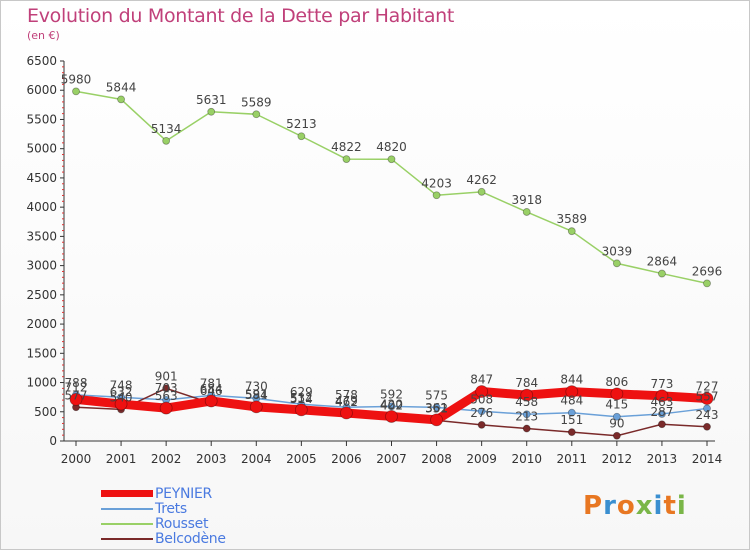  I want to click on legend-label-rousset: Rousset, so click(182, 524).